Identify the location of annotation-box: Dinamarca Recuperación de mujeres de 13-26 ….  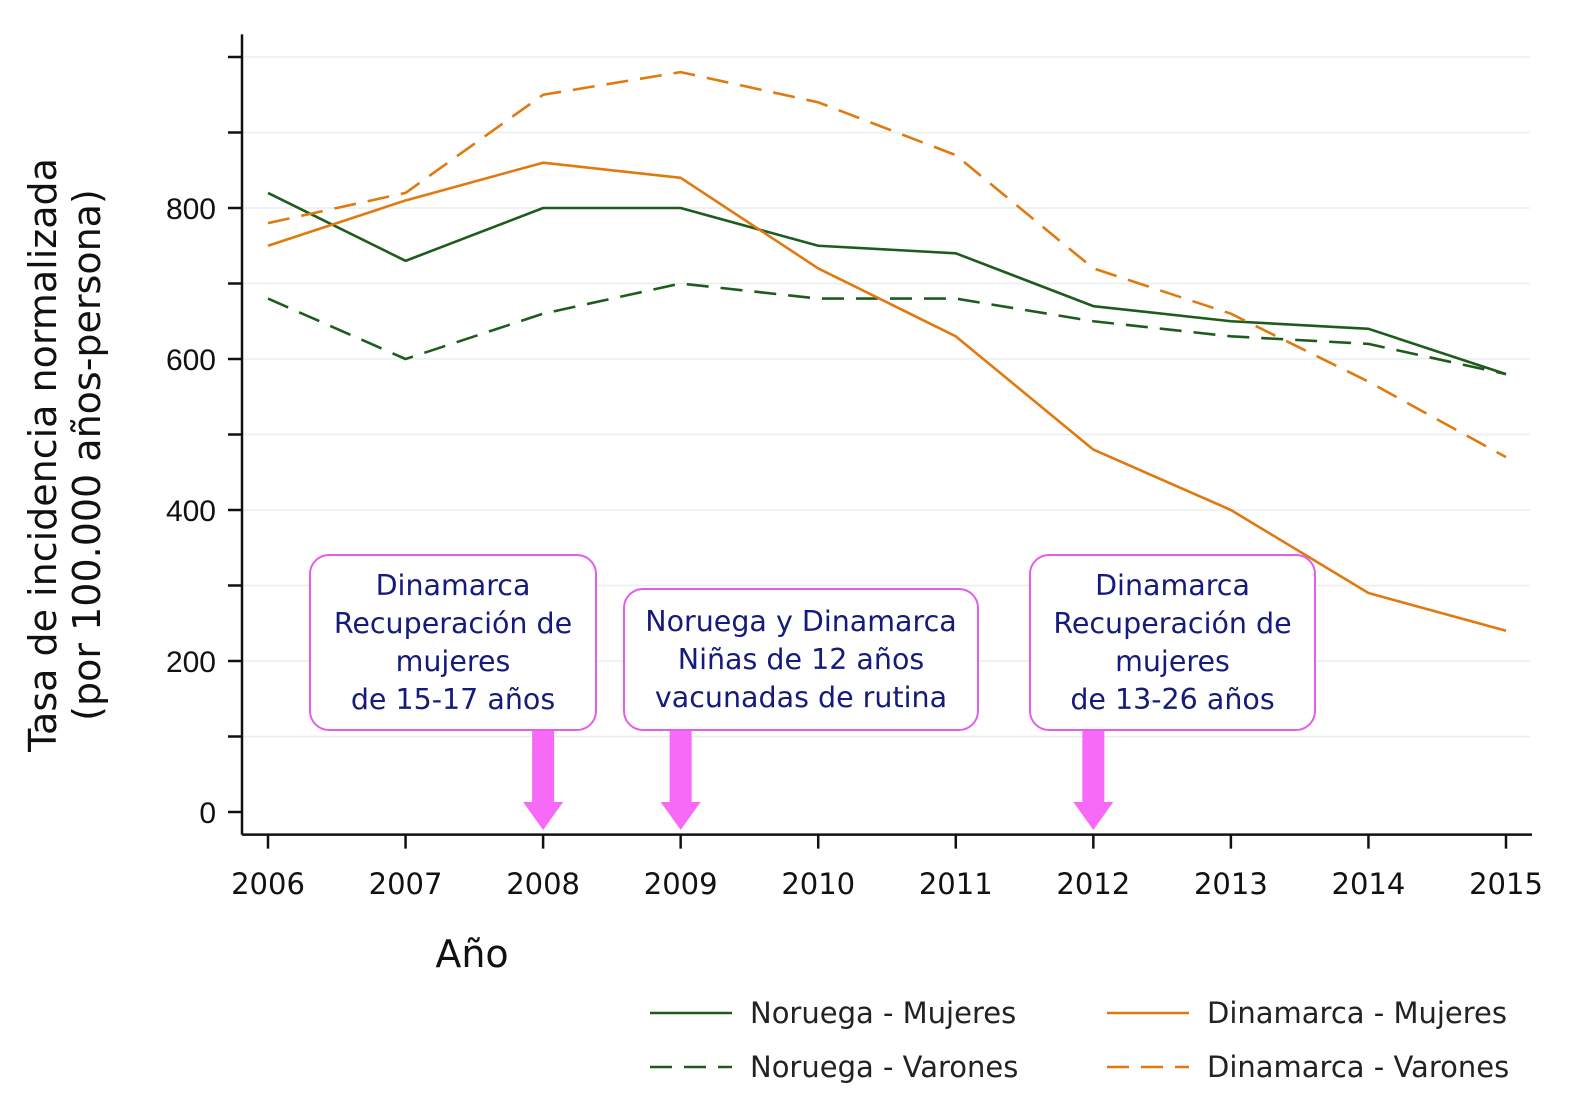
(1172, 642).